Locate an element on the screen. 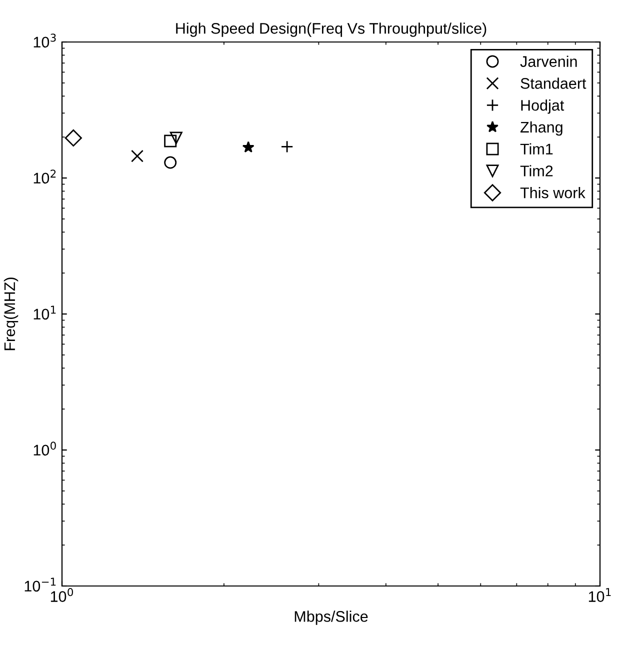 The width and height of the screenshot is (637, 656). y-tick-label: 10$^{1}$ is located at coordinates (45, 313).